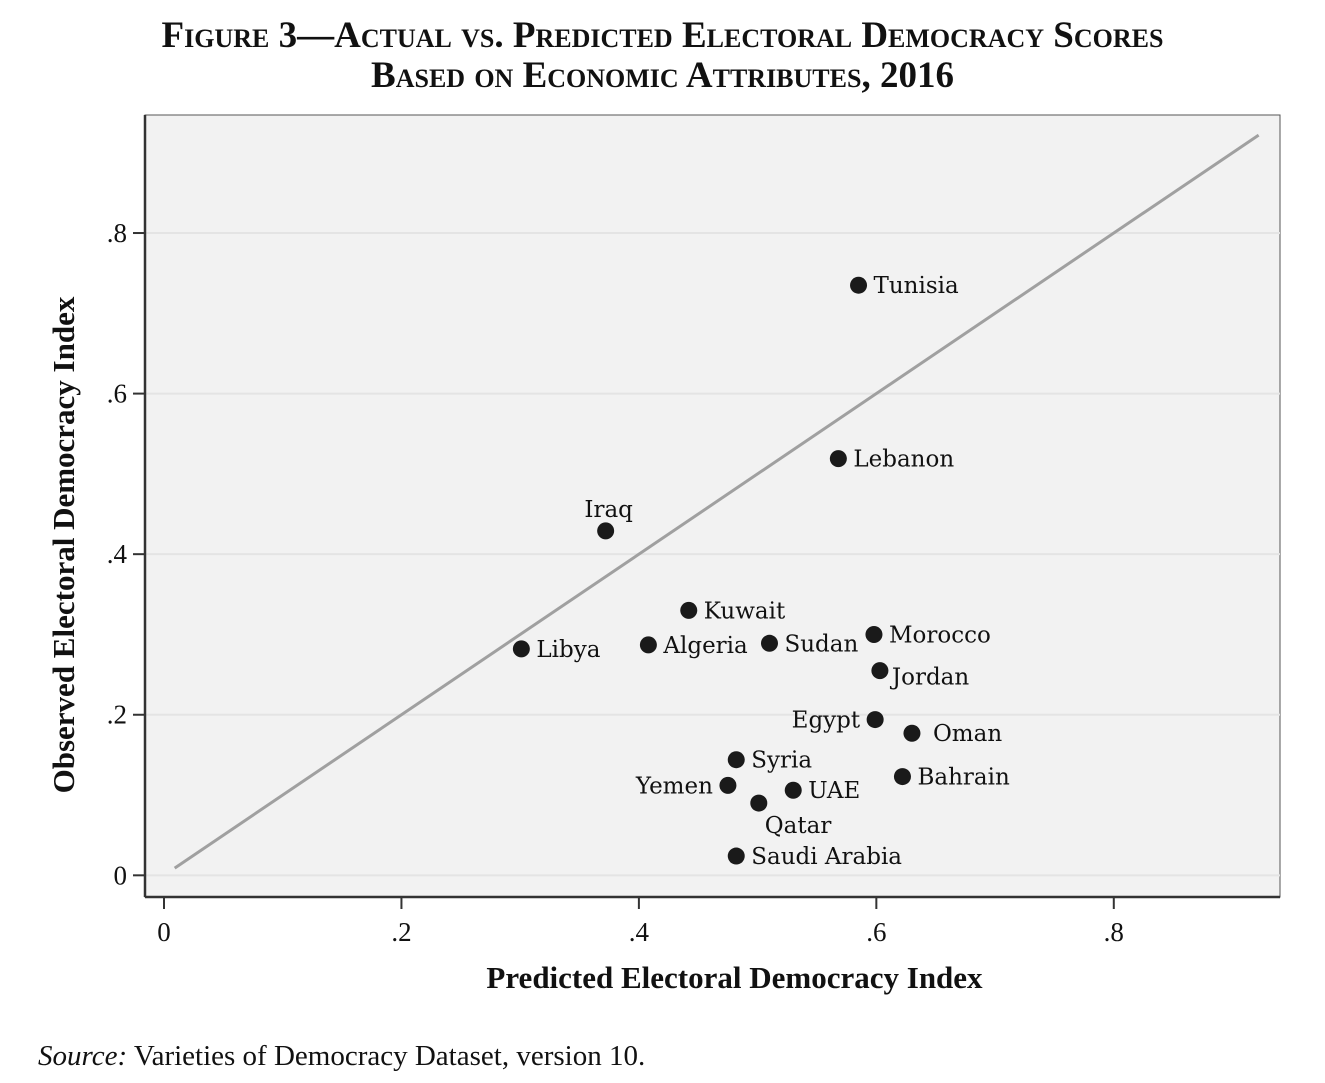  What do you see at coordinates (875, 720) in the screenshot?
I see `data-point-egypt` at bounding box center [875, 720].